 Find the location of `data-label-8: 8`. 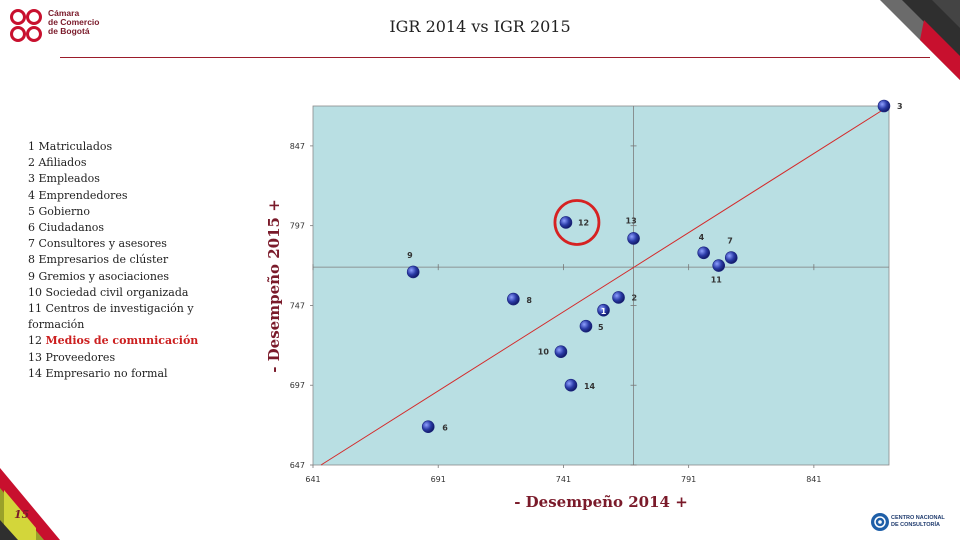

data-label-8: 8 is located at coordinates (529, 300).